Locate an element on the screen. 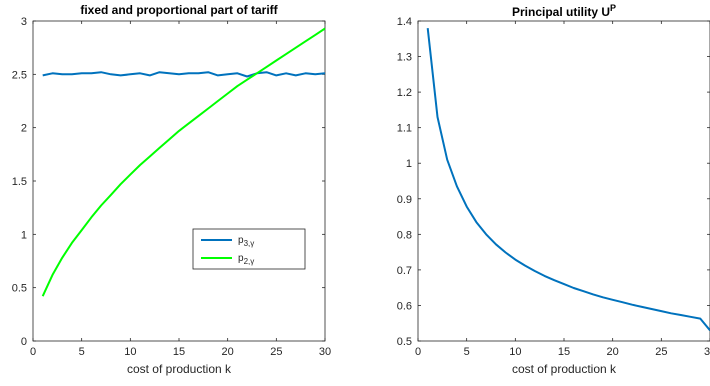 Image resolution: width=710 pixels, height=386 pixels. y-tick-label: 0.8 is located at coordinates (404, 235).